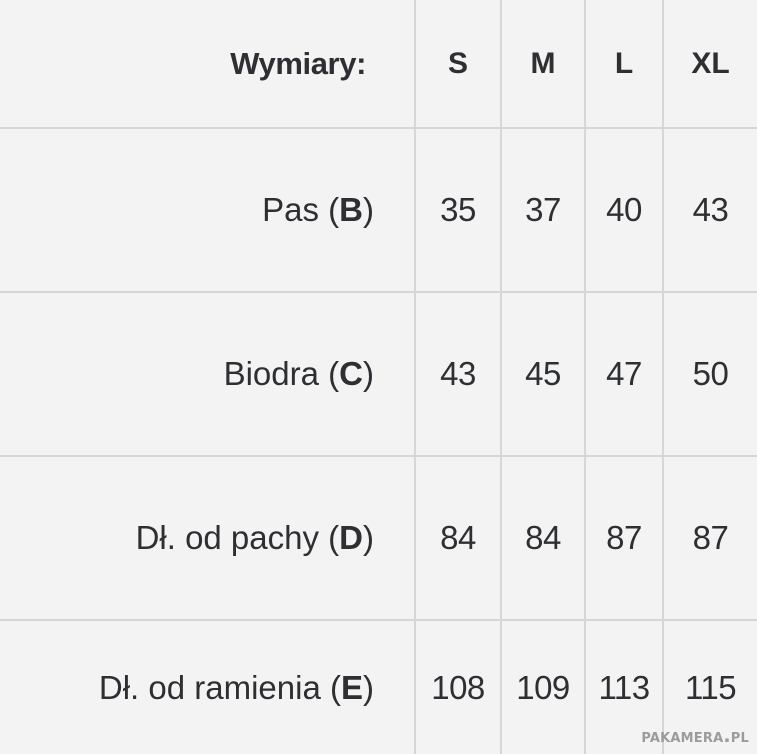 The width and height of the screenshot is (757, 754). Describe the element at coordinates (624, 64) in the screenshot. I see `size-column-header-l: L` at that location.